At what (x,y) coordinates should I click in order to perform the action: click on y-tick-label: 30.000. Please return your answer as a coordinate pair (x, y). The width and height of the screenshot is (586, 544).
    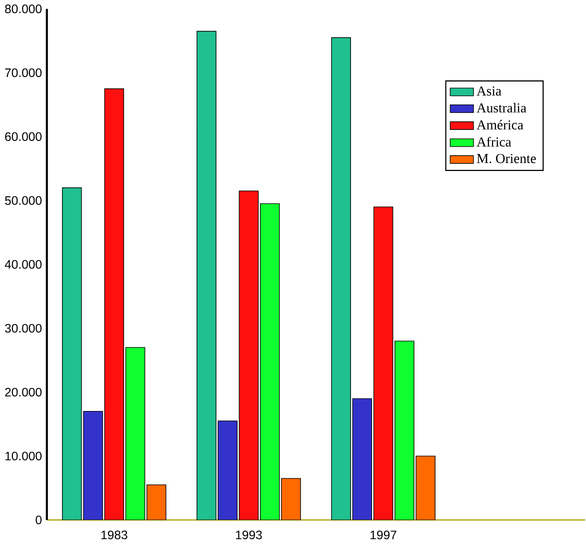
    Looking at the image, I should click on (23, 328).